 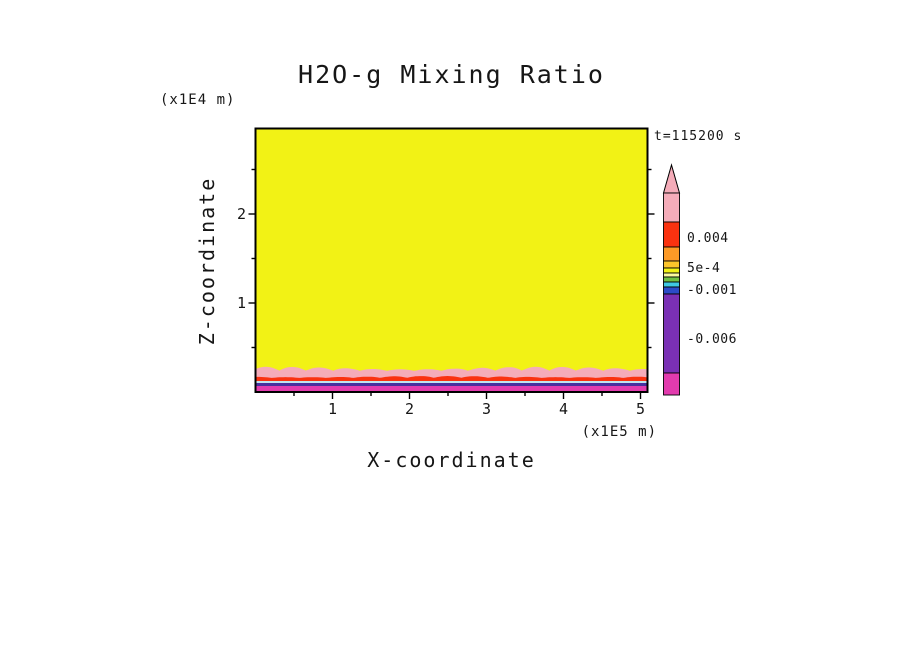 I want to click on x-tick-label: 5, so click(x=640, y=409).